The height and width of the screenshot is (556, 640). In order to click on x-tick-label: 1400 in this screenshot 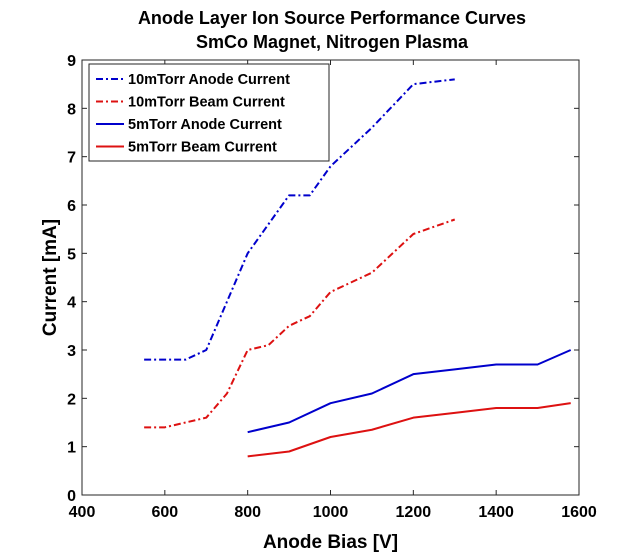, I will do `click(496, 512)`.